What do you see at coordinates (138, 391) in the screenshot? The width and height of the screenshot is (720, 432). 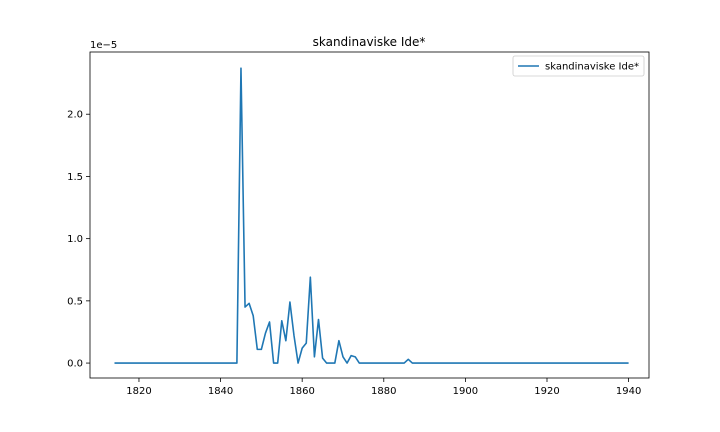 I see `x-tick-label: 1820` at bounding box center [138, 391].